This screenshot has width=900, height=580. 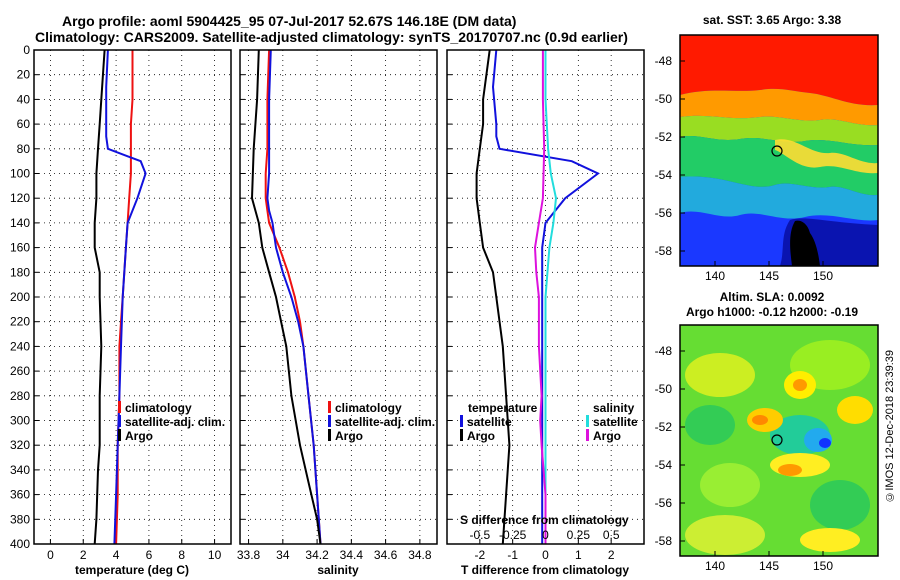 I want to click on x-tick-label: 4, so click(x=116, y=555).